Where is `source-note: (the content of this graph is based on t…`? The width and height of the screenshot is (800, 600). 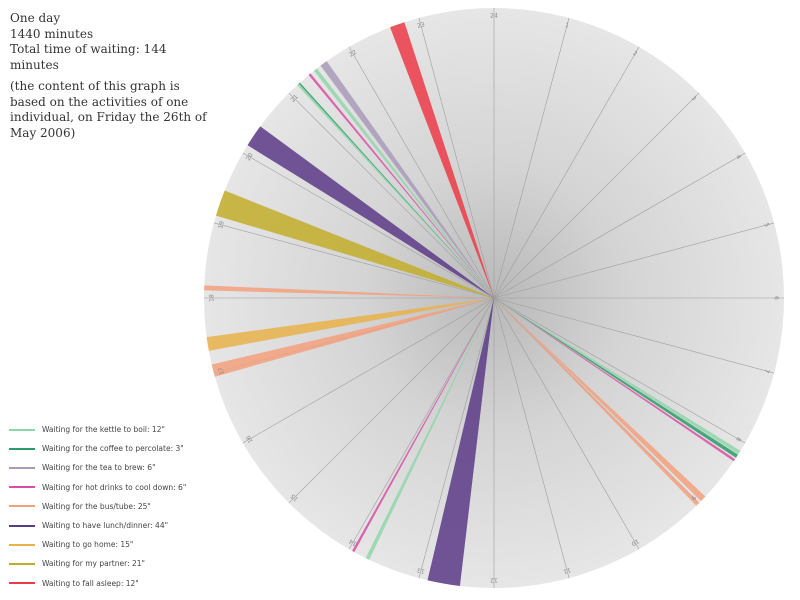 source-note: (the content of this graph is based on t… is located at coordinates (108, 109).